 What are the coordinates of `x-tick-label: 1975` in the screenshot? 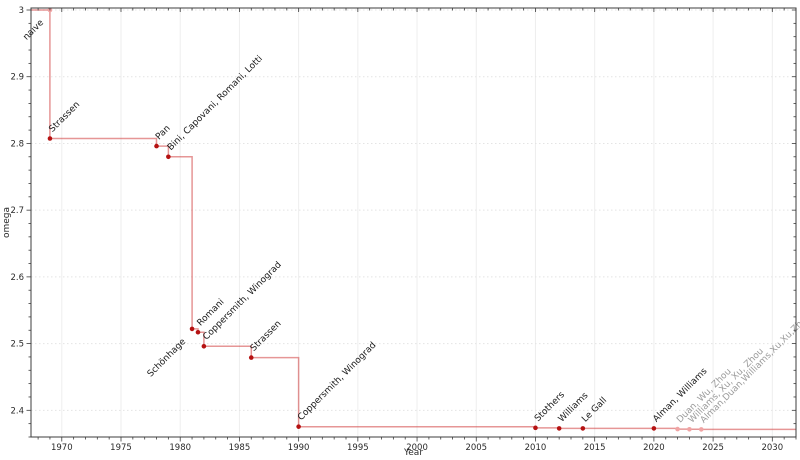 It's located at (121, 448).